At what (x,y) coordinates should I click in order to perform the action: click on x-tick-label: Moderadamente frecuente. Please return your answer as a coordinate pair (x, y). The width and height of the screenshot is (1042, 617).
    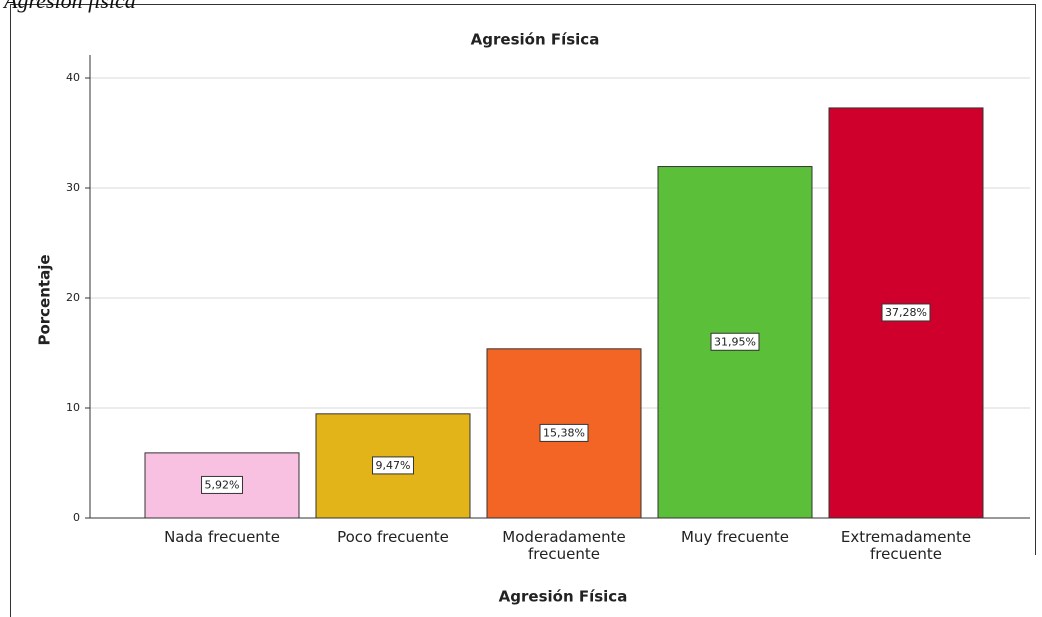
    Looking at the image, I should click on (564, 545).